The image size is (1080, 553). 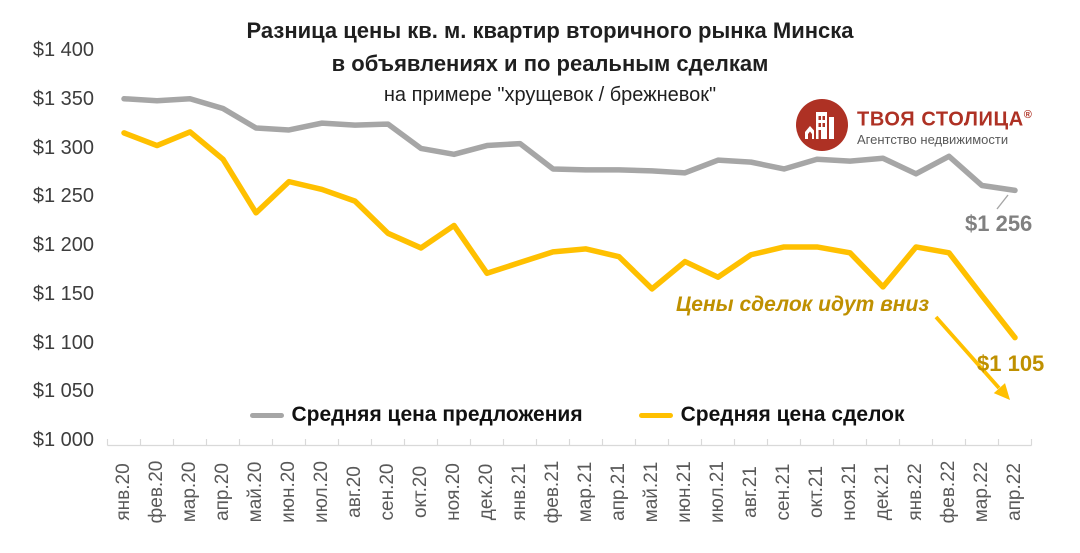 What do you see at coordinates (519, 492) in the screenshot?
I see `x-tick-label: янв.21` at bounding box center [519, 492].